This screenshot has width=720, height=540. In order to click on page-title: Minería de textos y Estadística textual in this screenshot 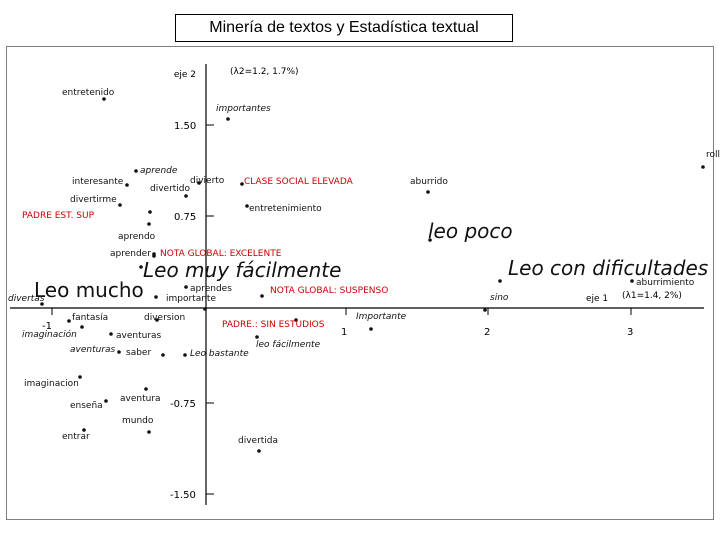, I will do `click(344, 28)`.